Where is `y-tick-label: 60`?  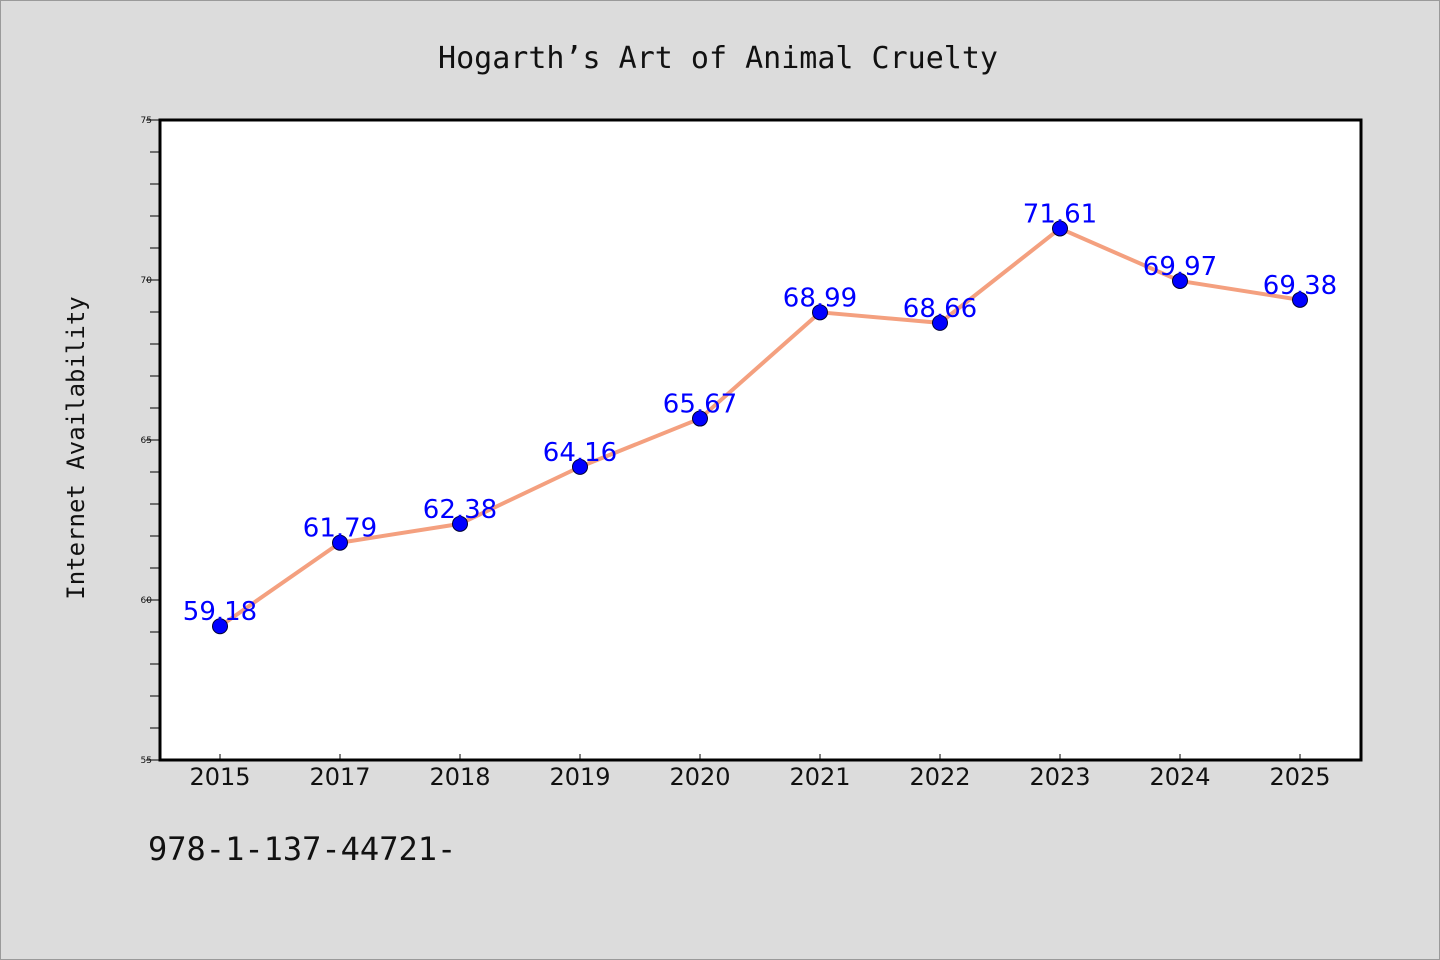 y-tick-label: 60 is located at coordinates (147, 601).